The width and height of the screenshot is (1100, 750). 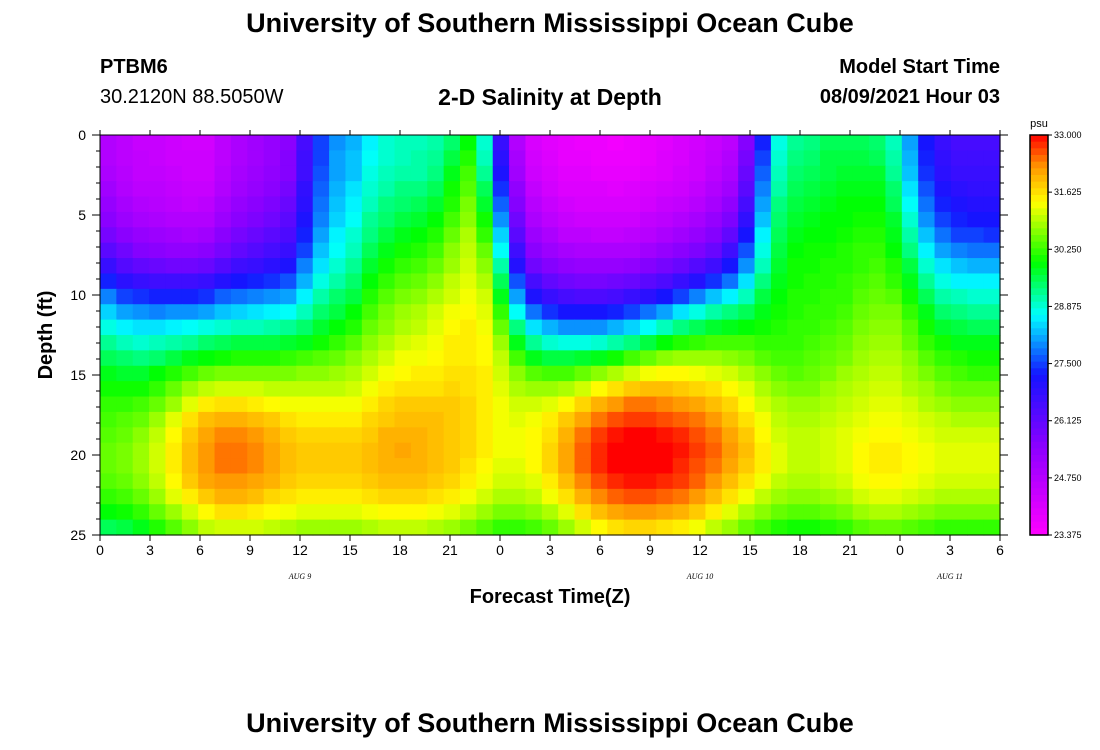 What do you see at coordinates (949, 576) in the screenshot?
I see `date-label: AUG 11` at bounding box center [949, 576].